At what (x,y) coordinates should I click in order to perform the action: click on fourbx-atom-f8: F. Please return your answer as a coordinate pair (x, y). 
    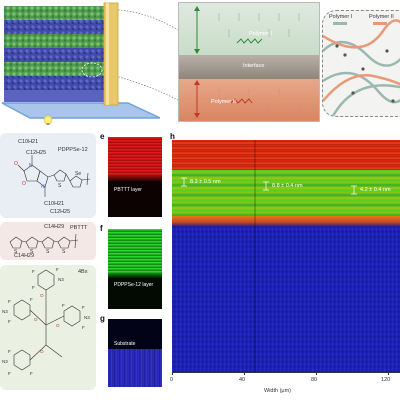
    Looking at the image, I should click on (83, 327).